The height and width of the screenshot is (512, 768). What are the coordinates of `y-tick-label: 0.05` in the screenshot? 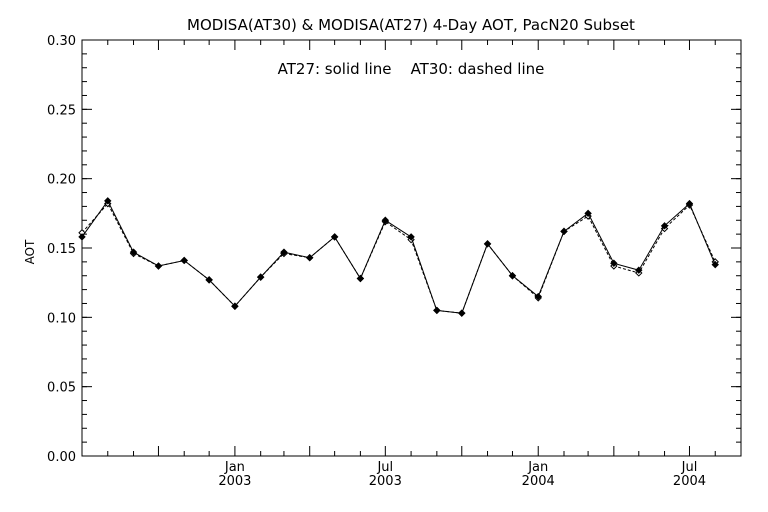 It's located at (61, 388).